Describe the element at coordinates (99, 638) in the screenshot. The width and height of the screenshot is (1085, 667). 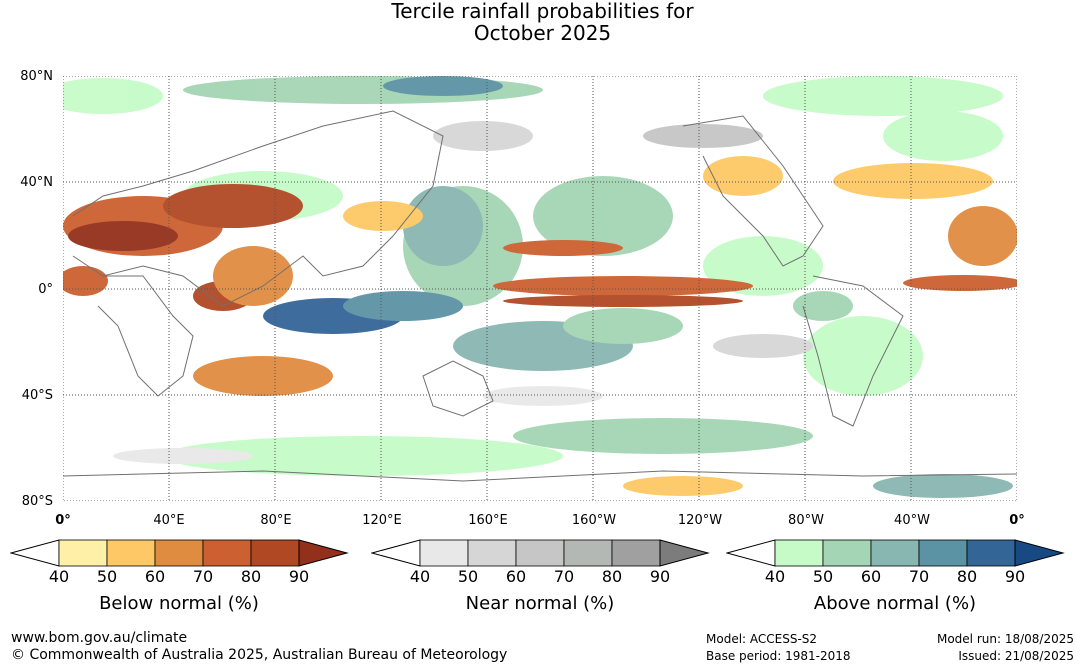
I see `footer-url: www.bom.gov.au/climate` at that location.